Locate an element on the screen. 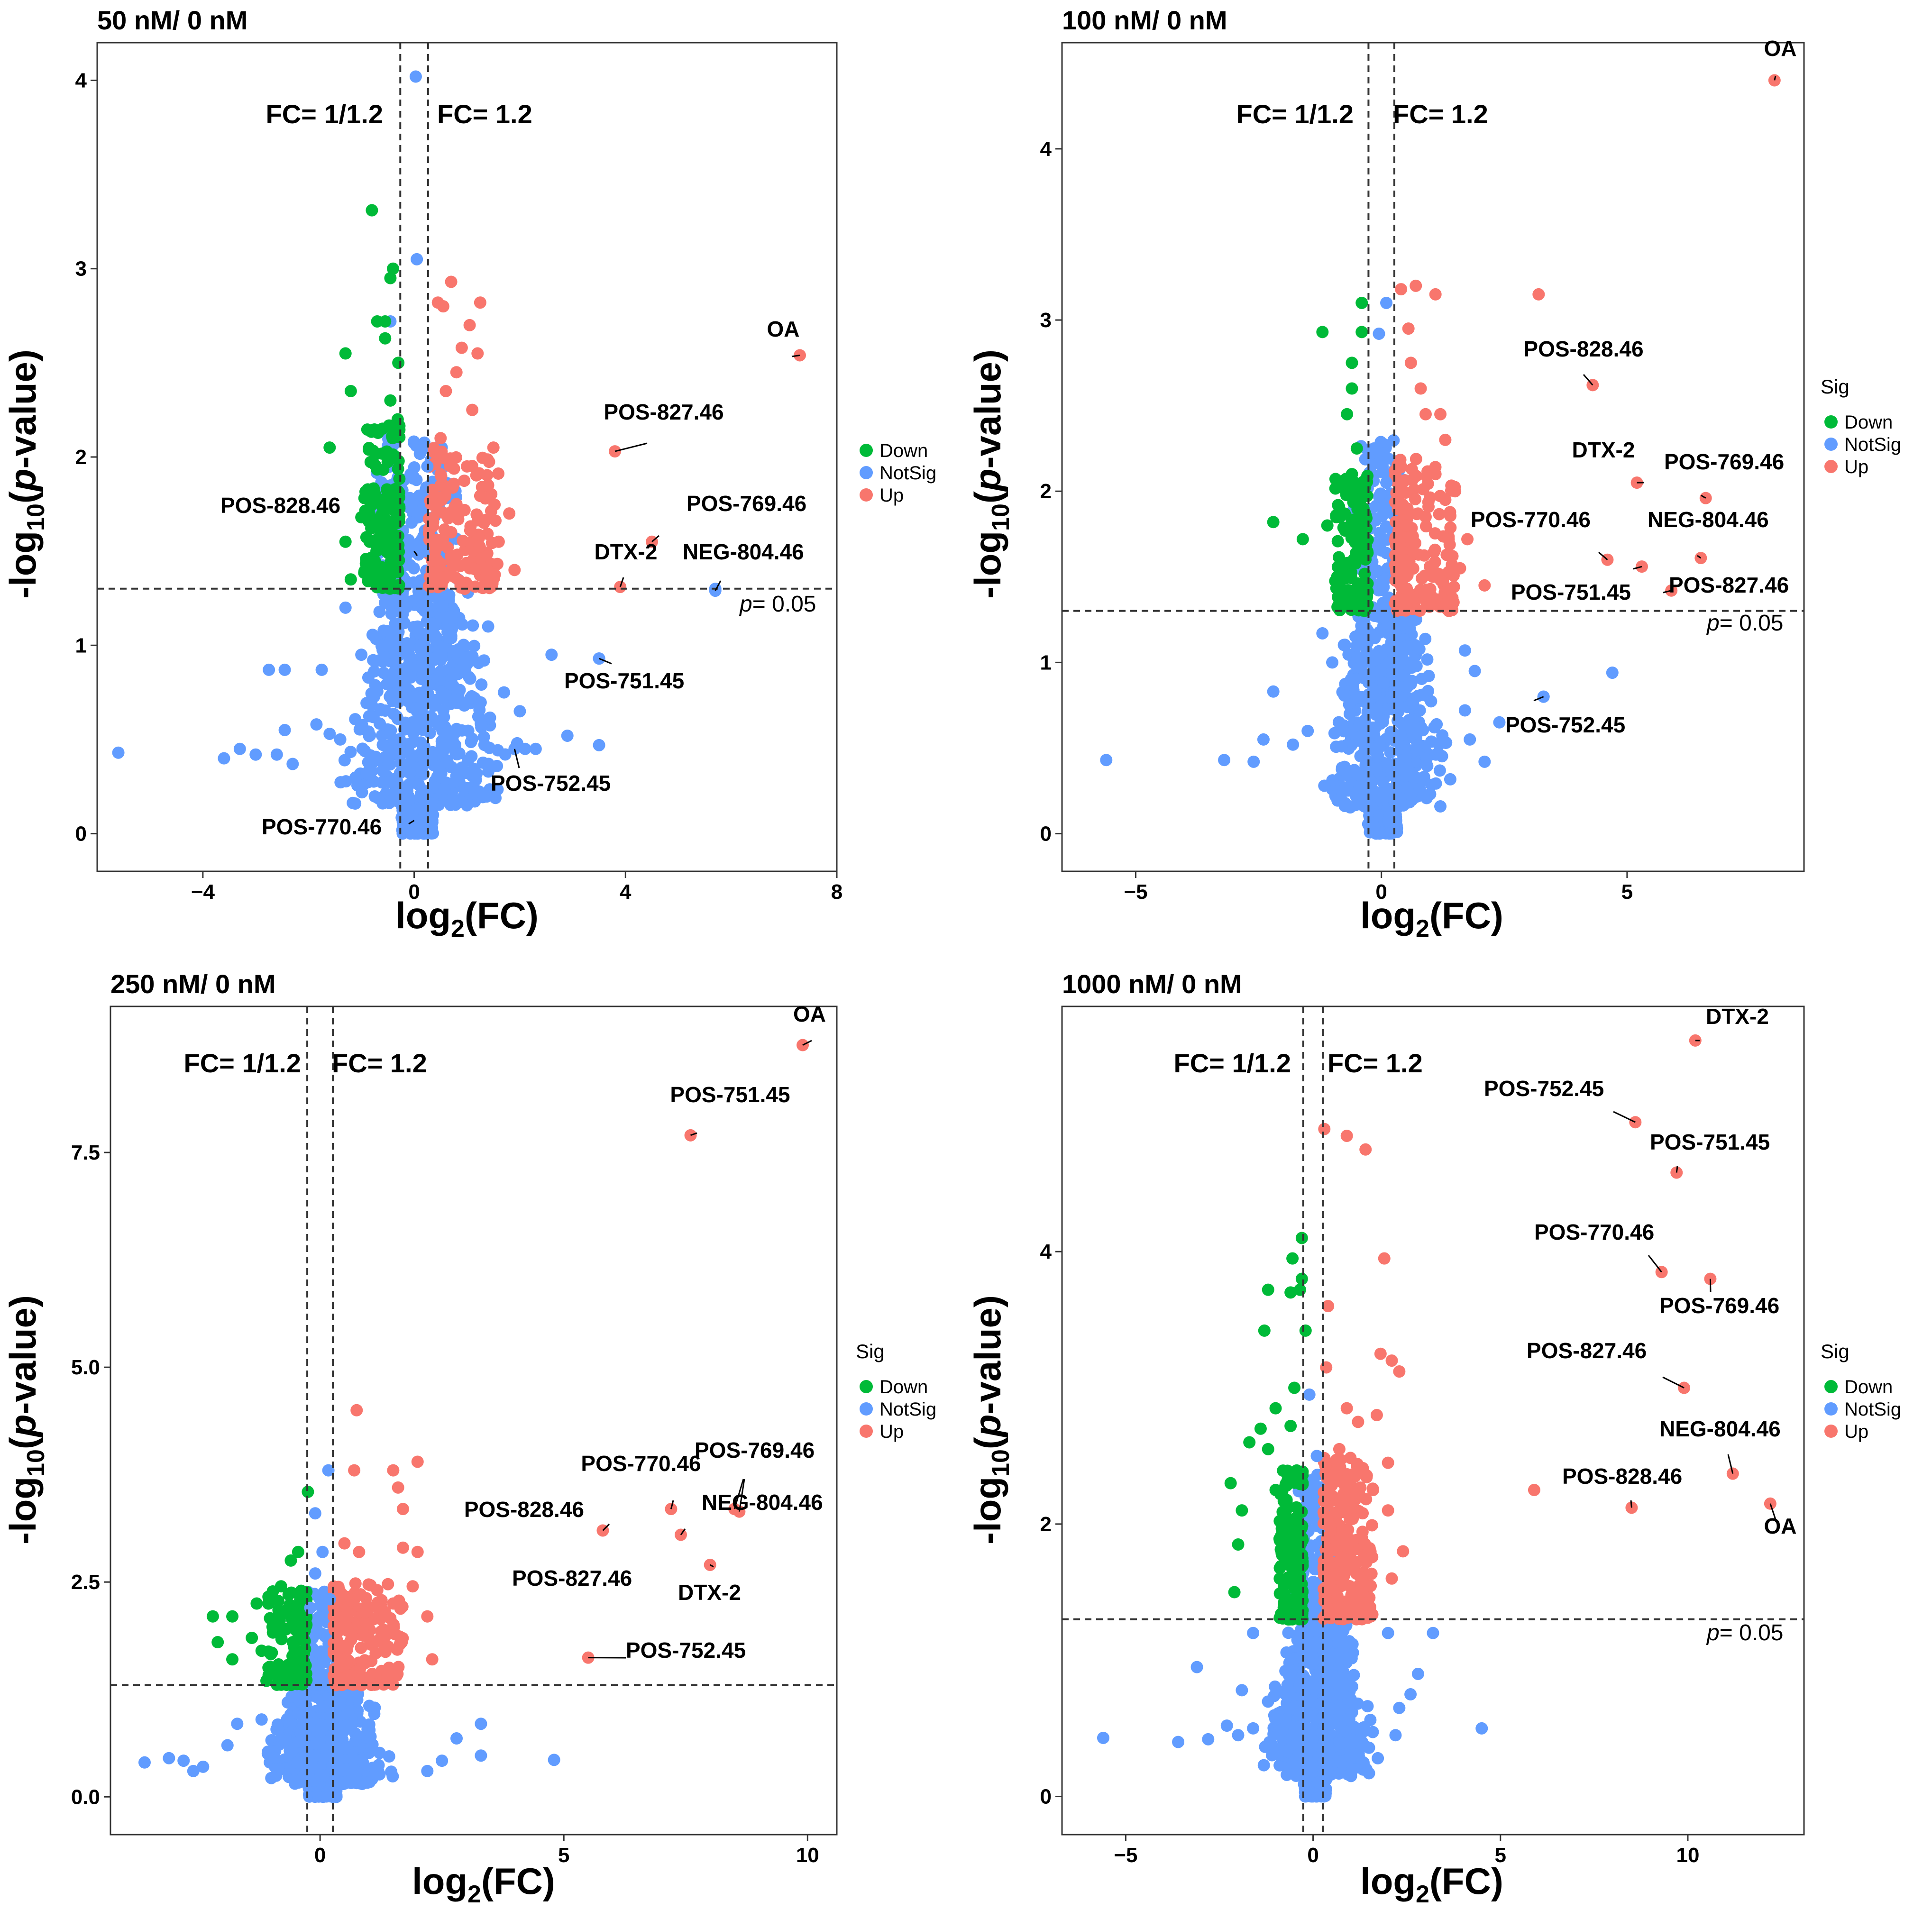 This screenshot has width=1932, height=1919. legend-swatch is located at coordinates (866, 1432).